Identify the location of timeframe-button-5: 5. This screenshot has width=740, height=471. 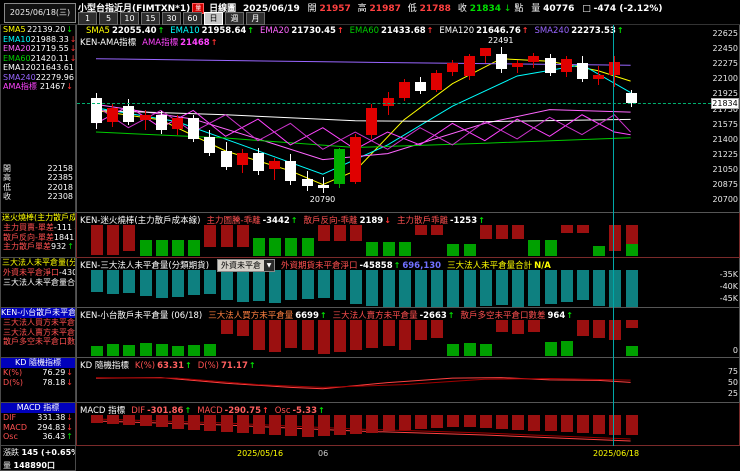
(108, 18).